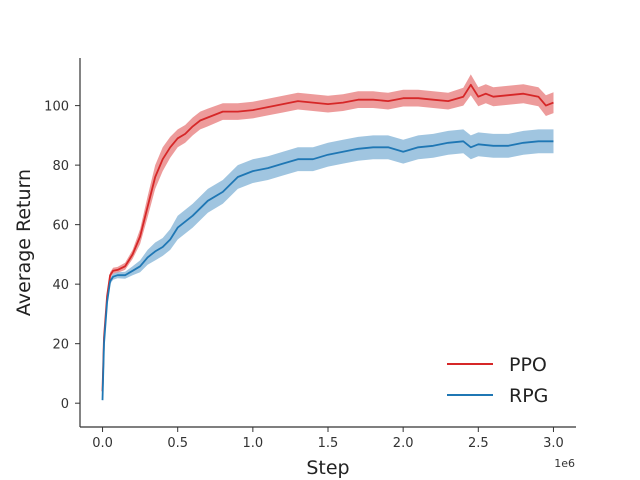 The height and width of the screenshot is (480, 640). What do you see at coordinates (528, 365) in the screenshot?
I see `legend-label-ppo: PPO` at bounding box center [528, 365].